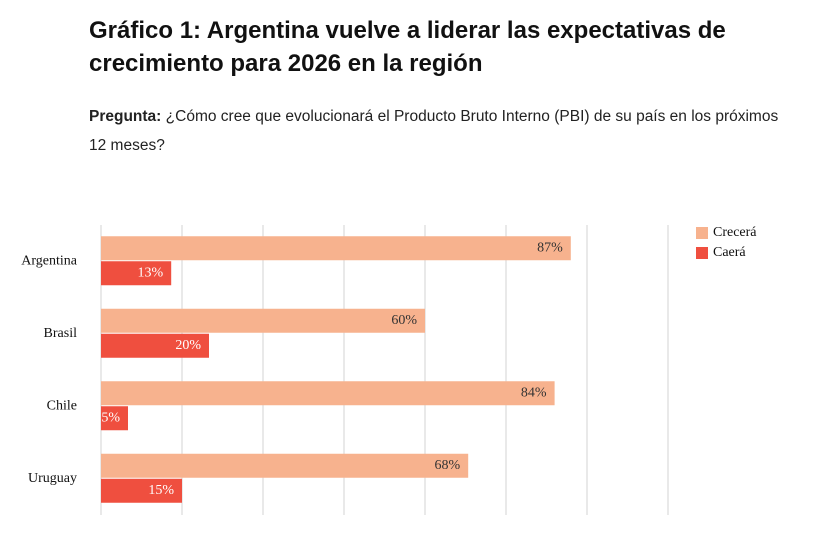 This screenshot has width=840, height=560. What do you see at coordinates (550, 247) in the screenshot?
I see `value-label: 87%` at bounding box center [550, 247].